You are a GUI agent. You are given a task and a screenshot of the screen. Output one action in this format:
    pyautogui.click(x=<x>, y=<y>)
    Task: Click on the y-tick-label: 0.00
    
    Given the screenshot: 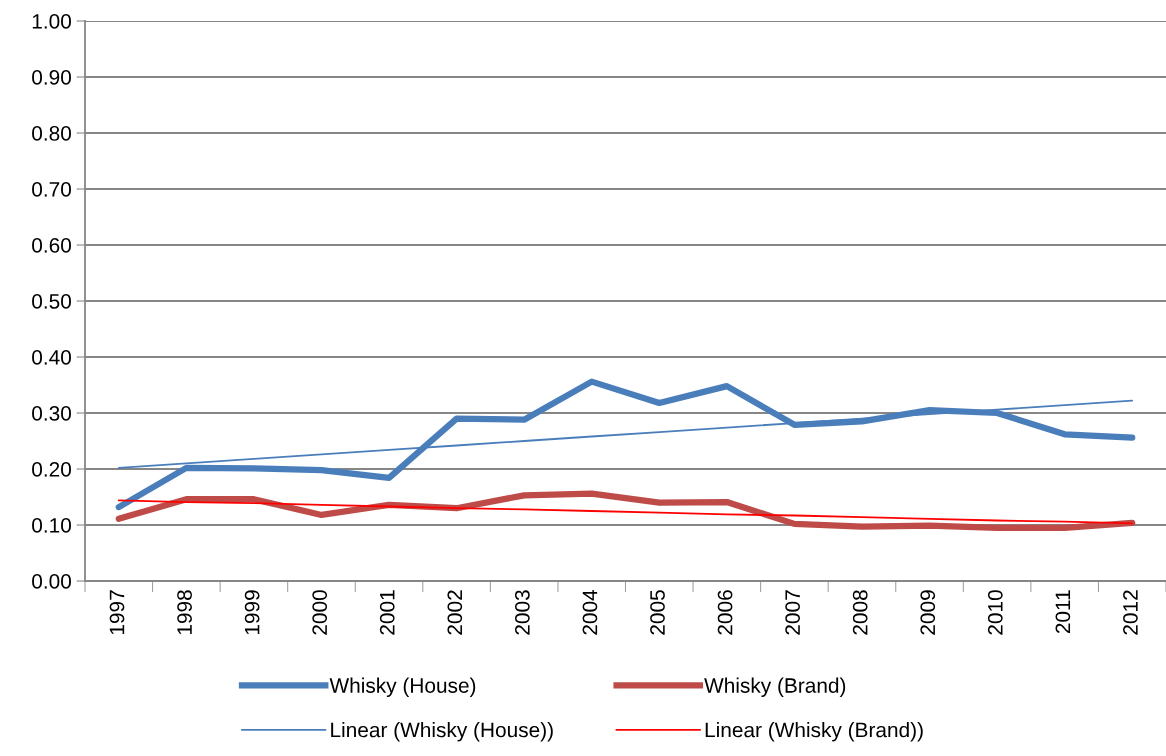 What is the action you would take?
    pyautogui.click(x=51, y=581)
    